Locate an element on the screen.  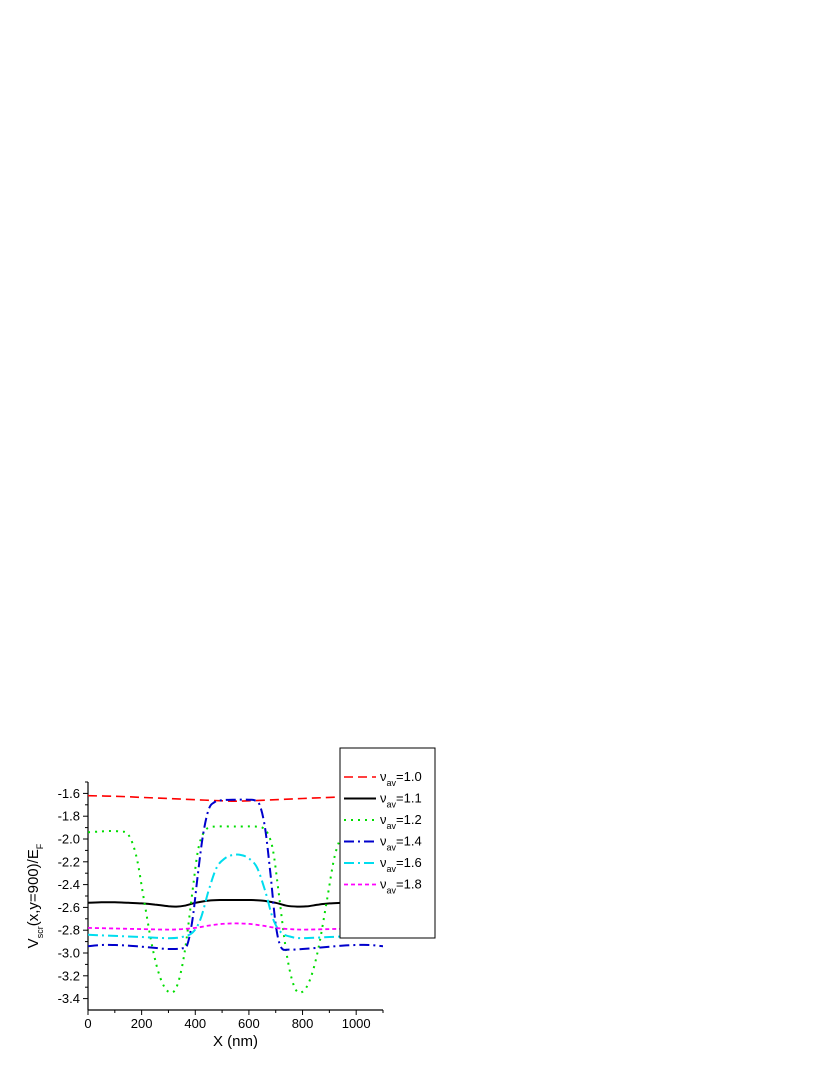
x-tick-label: 0 is located at coordinates (87, 1023).